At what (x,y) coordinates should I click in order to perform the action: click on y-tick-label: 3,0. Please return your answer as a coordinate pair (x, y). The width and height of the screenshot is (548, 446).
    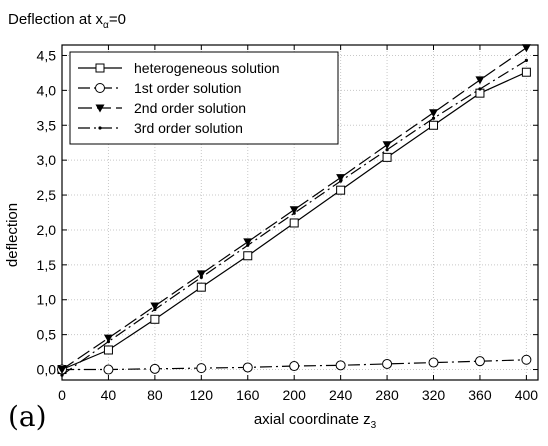
    Looking at the image, I should click on (47, 160).